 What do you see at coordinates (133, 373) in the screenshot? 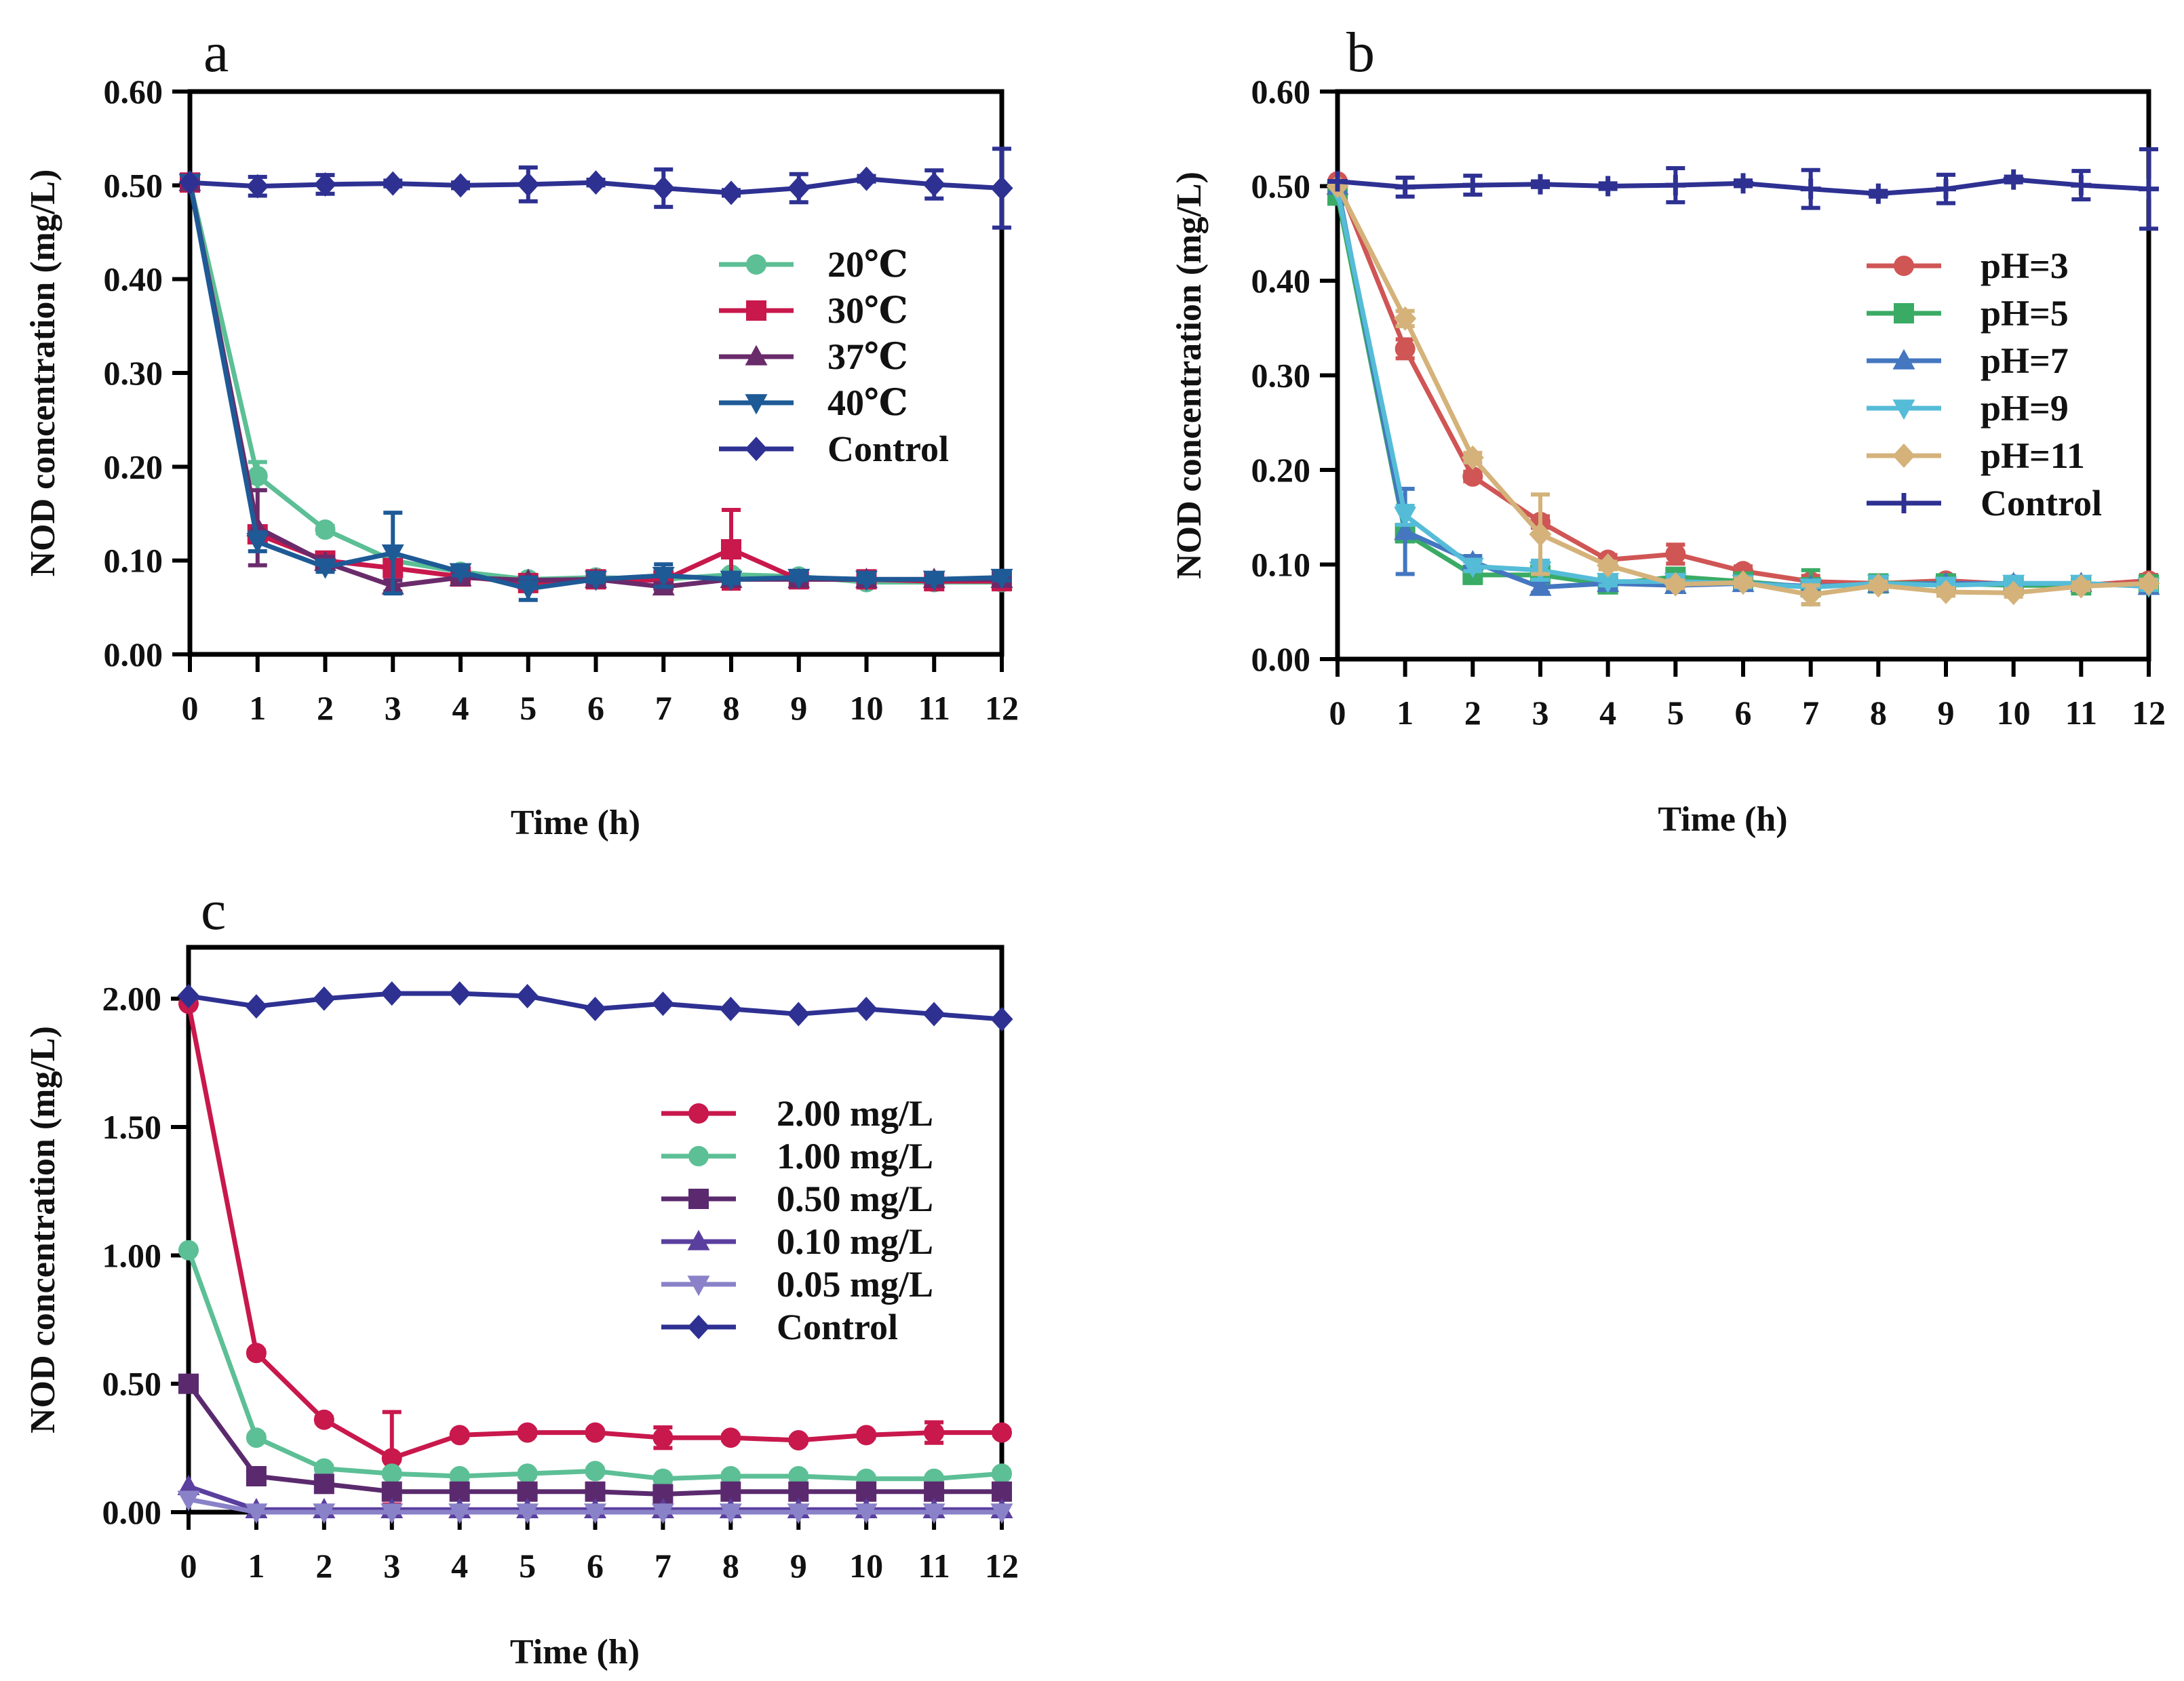
I see `y-tick-label: 0.30` at bounding box center [133, 373].